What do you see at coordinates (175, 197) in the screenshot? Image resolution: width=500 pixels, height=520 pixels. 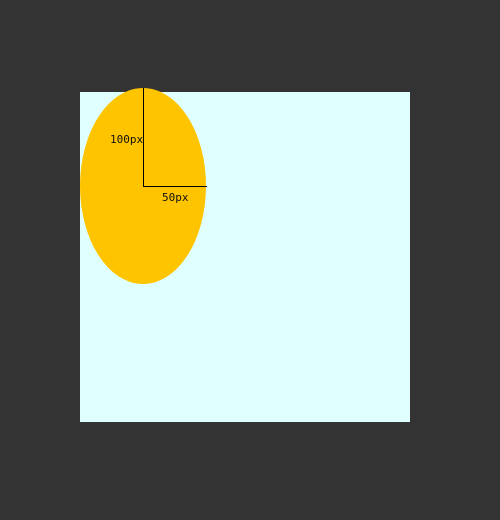 I see `horizontal-radius-label: 50px` at bounding box center [175, 197].